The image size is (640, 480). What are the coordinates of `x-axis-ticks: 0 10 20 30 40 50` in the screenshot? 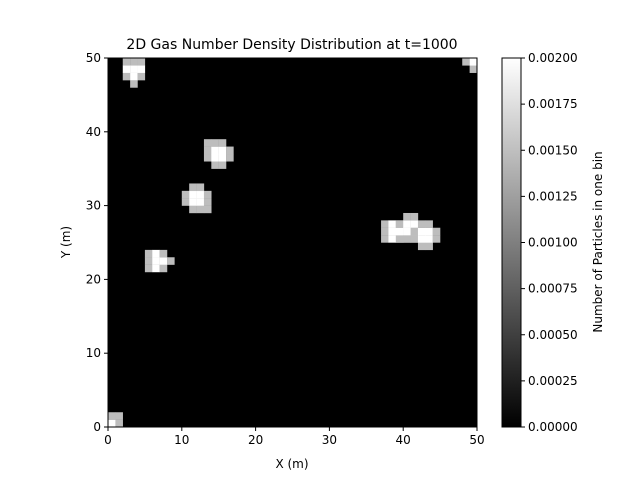 It's located at (294, 437).